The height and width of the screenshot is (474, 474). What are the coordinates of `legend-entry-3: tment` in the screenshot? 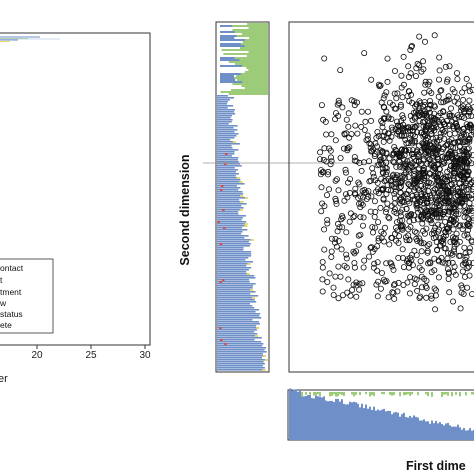 It's located at (11, 292).